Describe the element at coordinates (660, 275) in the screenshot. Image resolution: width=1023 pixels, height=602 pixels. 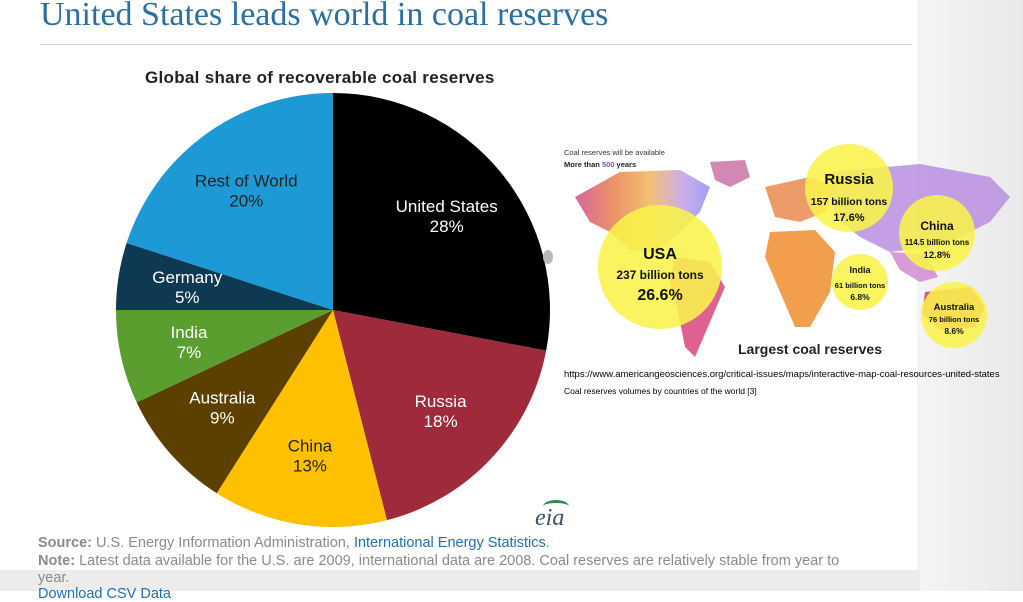
I see `bubble-usa-amount: 237 billion tons` at that location.